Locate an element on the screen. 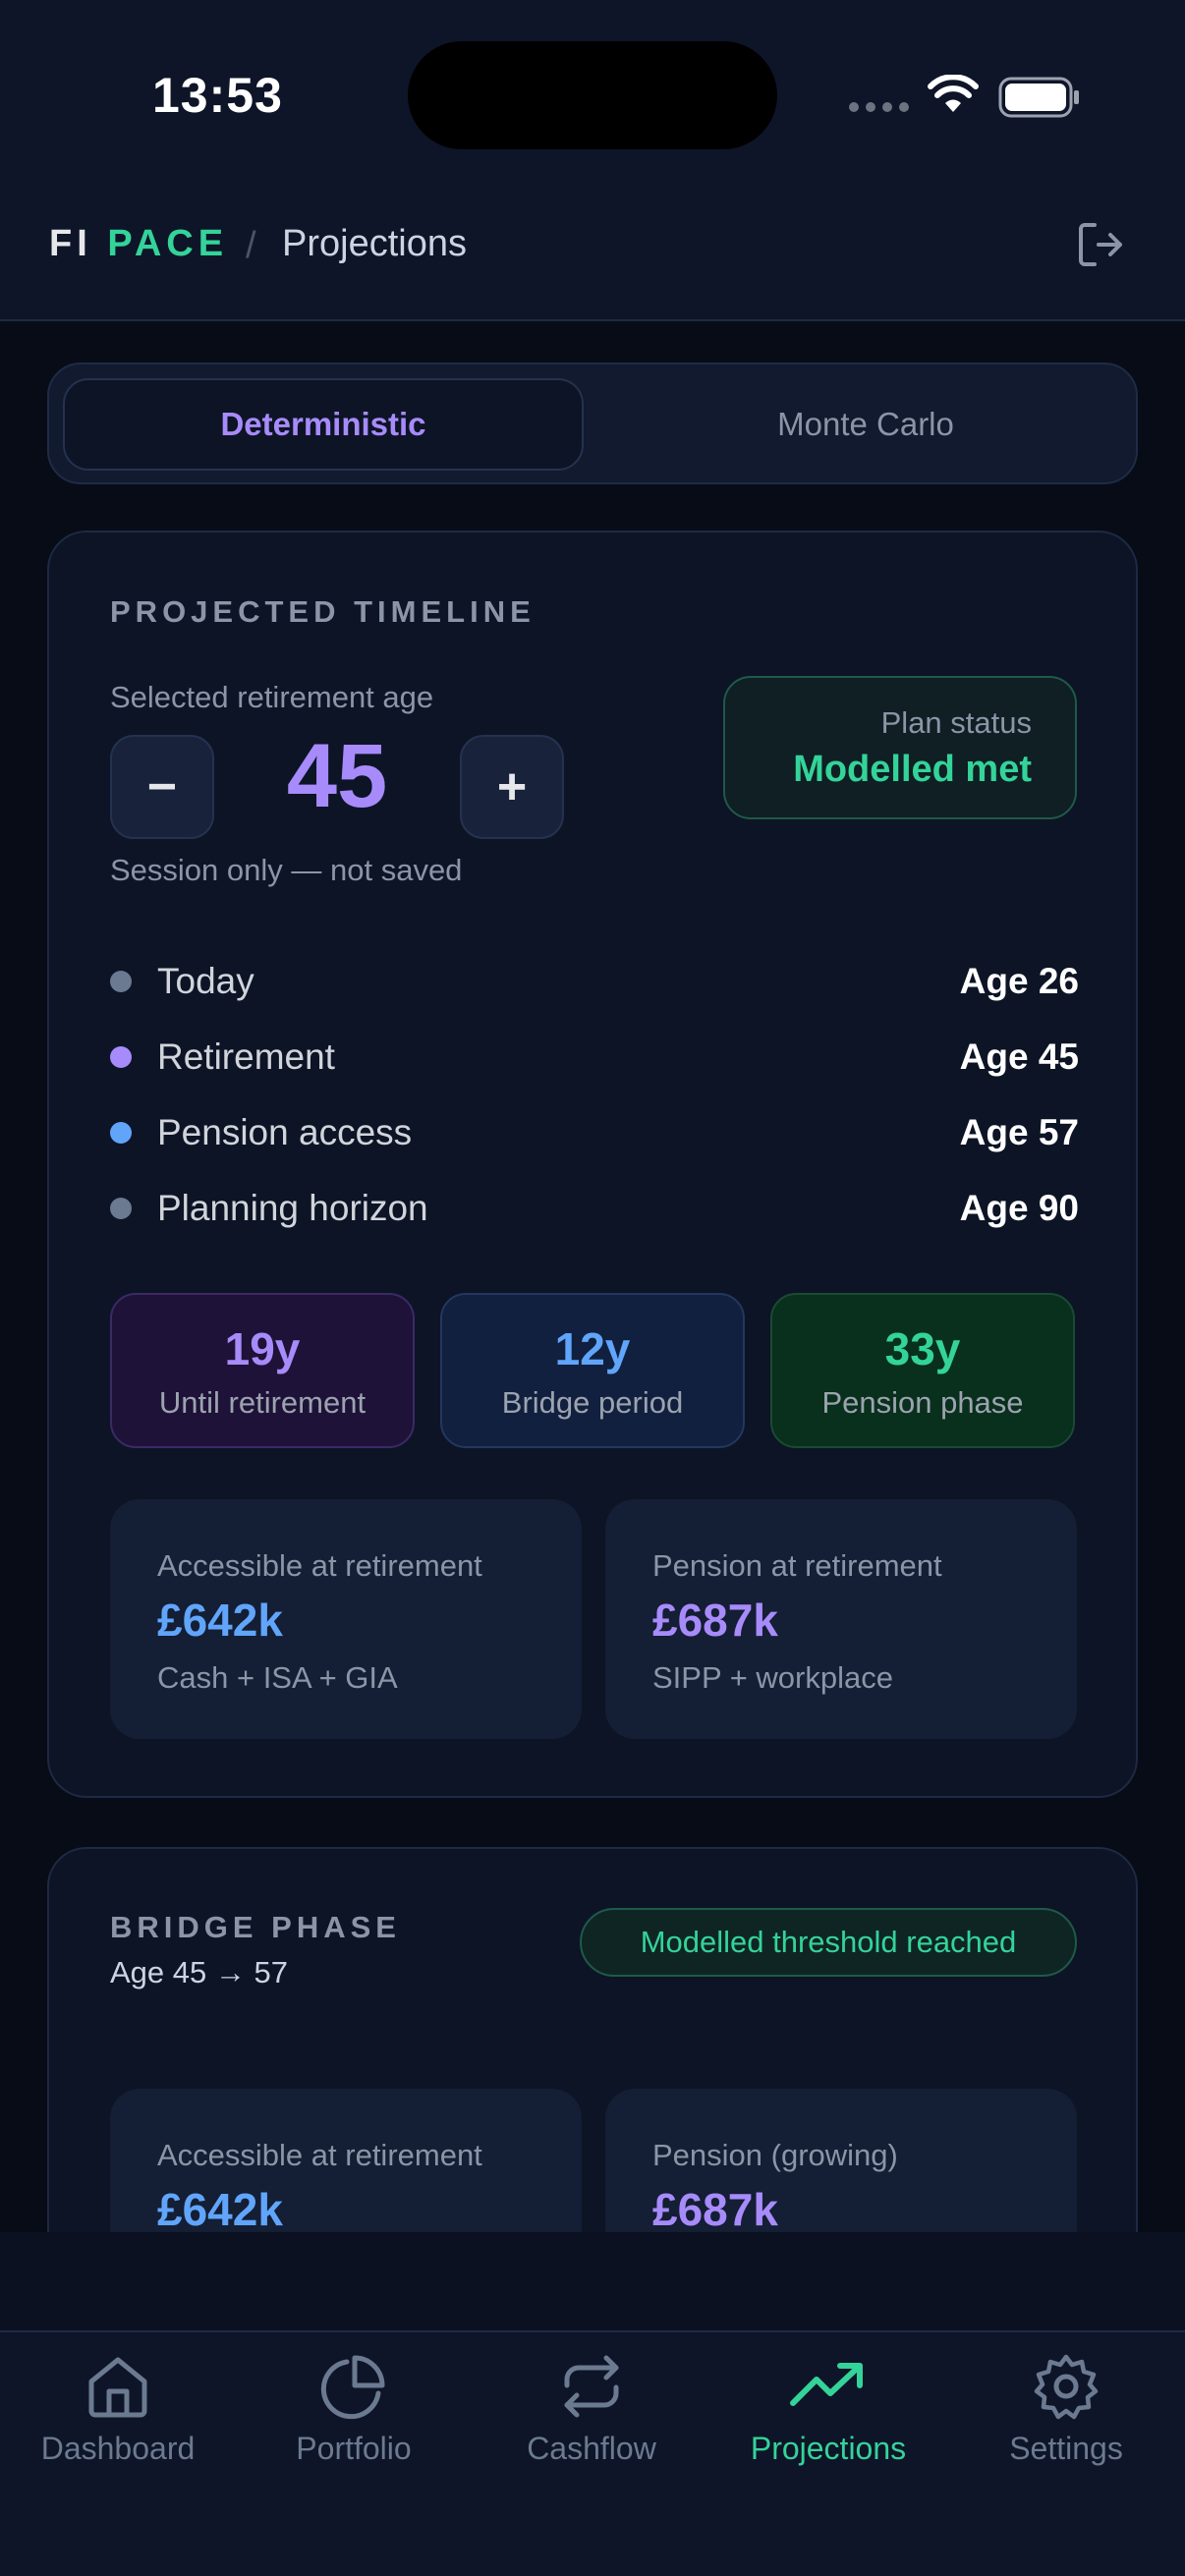  wifi-icon is located at coordinates (954, 93).